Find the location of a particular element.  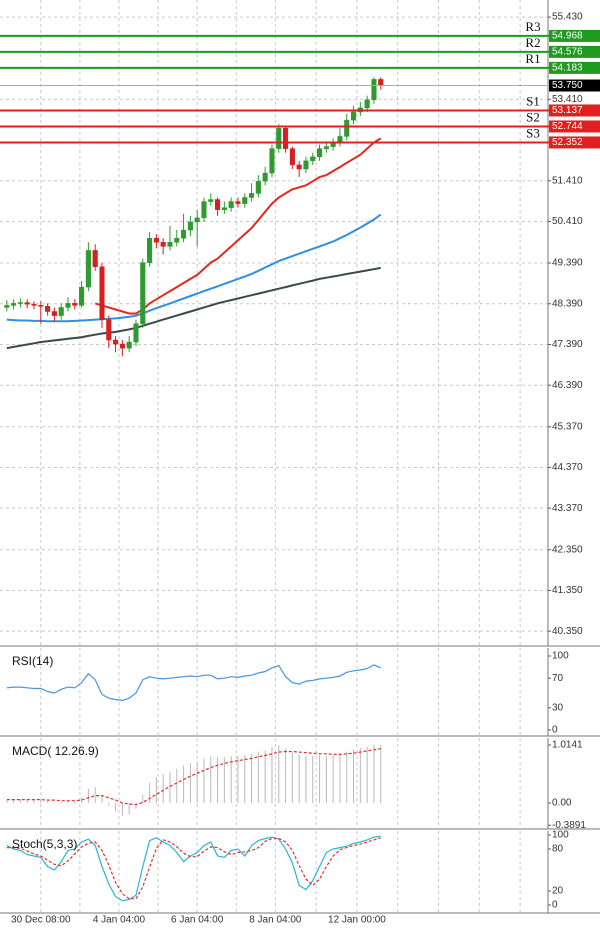

x-tick-label: 4 Jan 04:00 is located at coordinates (119, 920).